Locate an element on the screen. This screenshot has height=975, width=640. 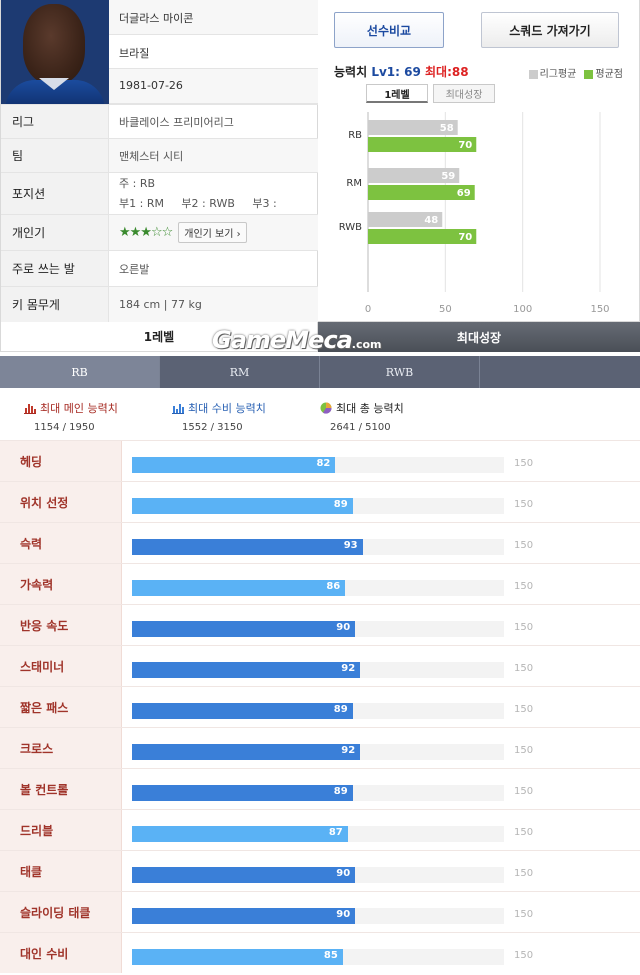
watermark-suffix: .com is located at coordinates (366, 344).